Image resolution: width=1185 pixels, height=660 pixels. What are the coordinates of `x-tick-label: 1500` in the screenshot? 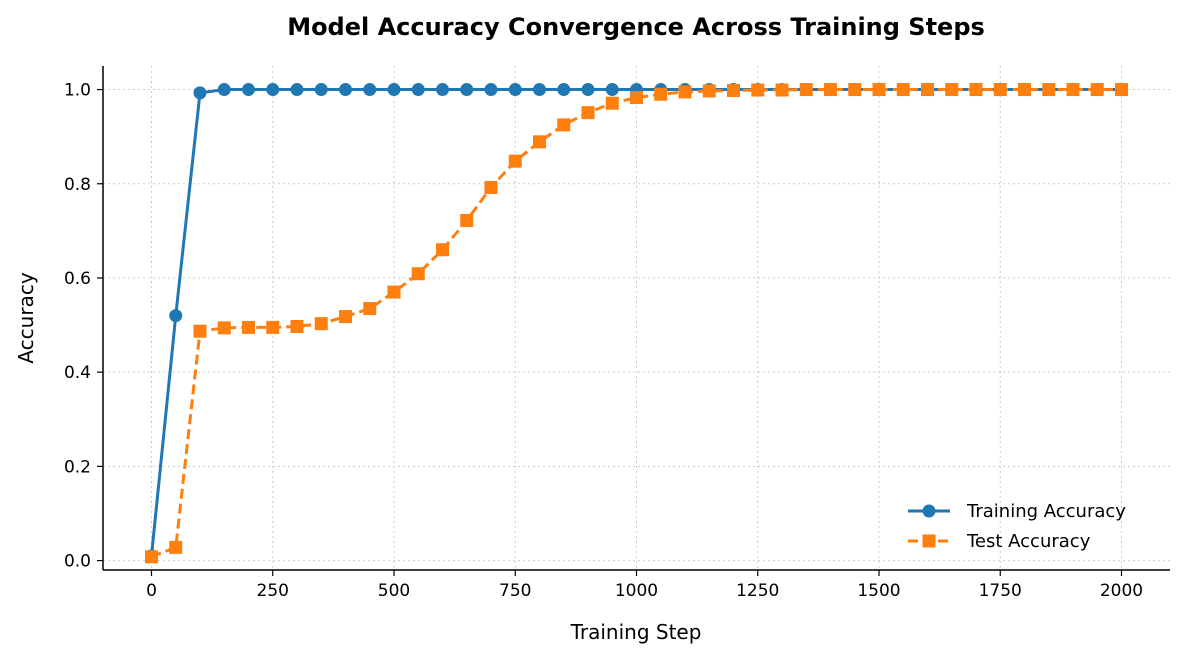 It's located at (878, 591).